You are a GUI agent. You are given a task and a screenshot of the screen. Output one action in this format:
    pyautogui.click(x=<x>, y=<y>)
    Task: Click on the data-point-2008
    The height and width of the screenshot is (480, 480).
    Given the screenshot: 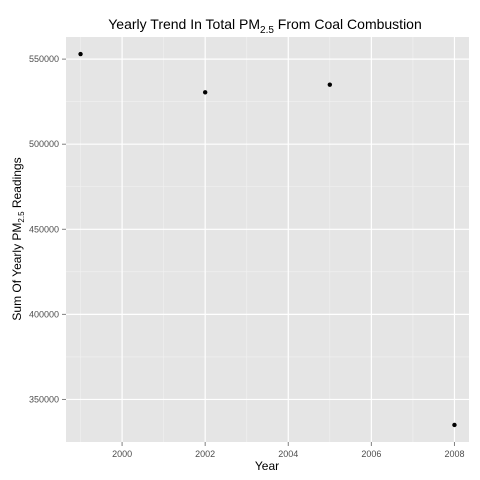 What is the action you would take?
    pyautogui.click(x=454, y=425)
    